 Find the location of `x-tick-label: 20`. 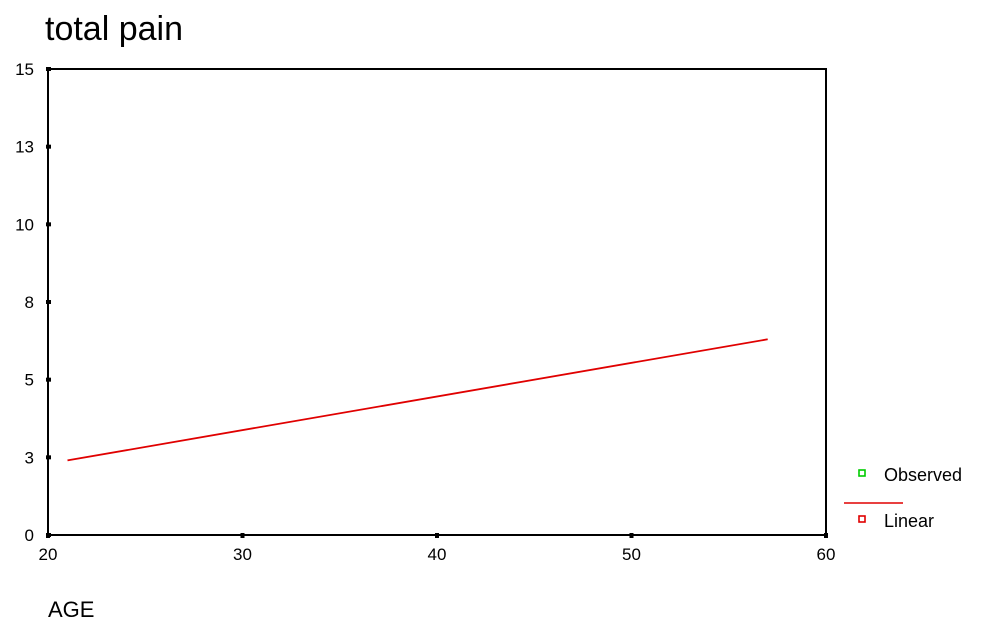

x-tick-label: 20 is located at coordinates (48, 554).